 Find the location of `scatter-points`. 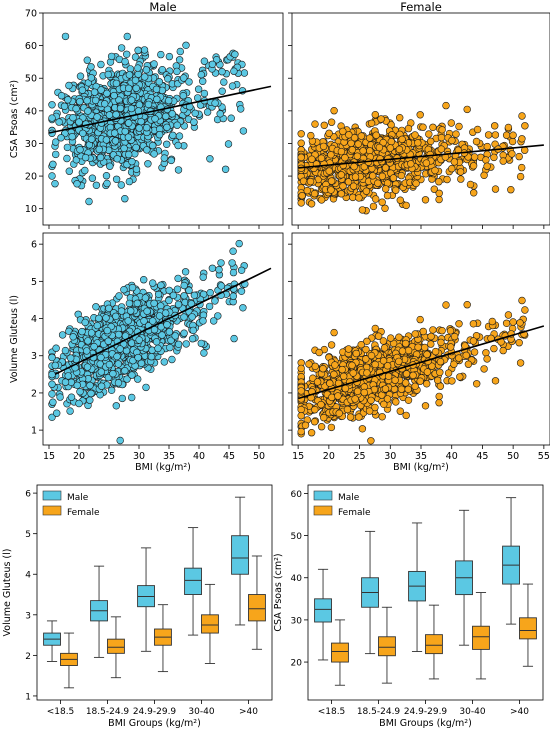

scatter-points is located at coordinates (148, 342).